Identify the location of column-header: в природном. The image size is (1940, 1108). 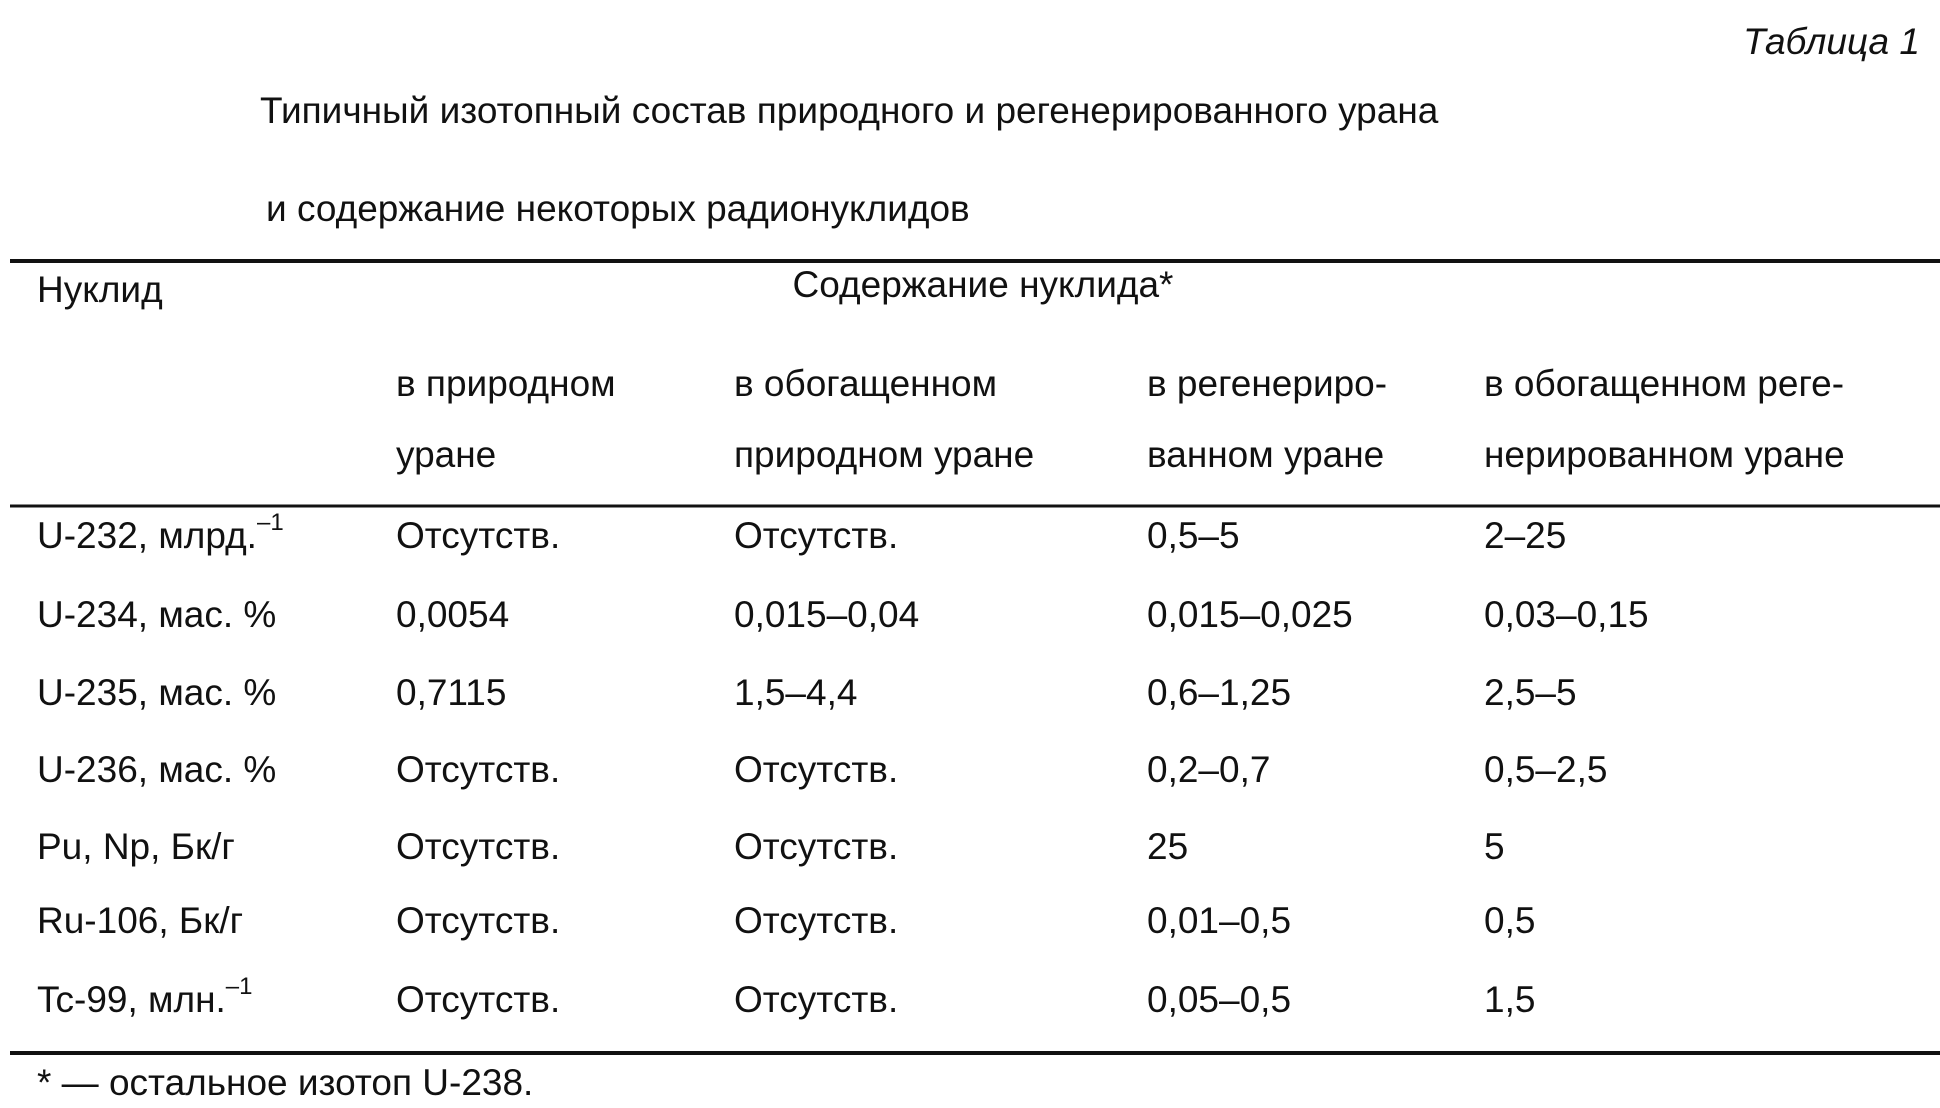
(506, 383).